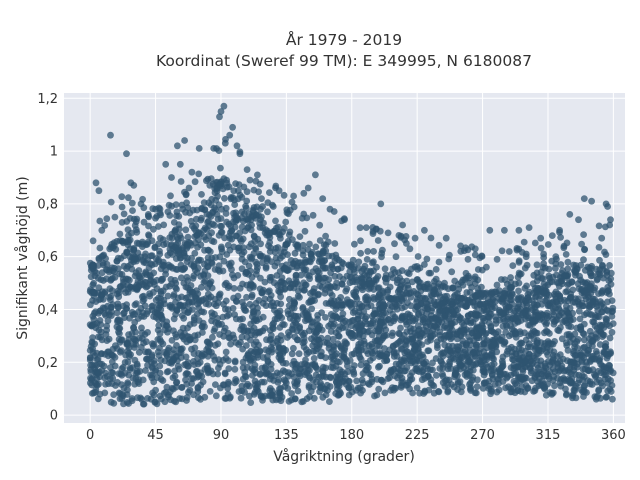  What do you see at coordinates (548, 435) in the screenshot?
I see `x-tick-label: 315` at bounding box center [548, 435].